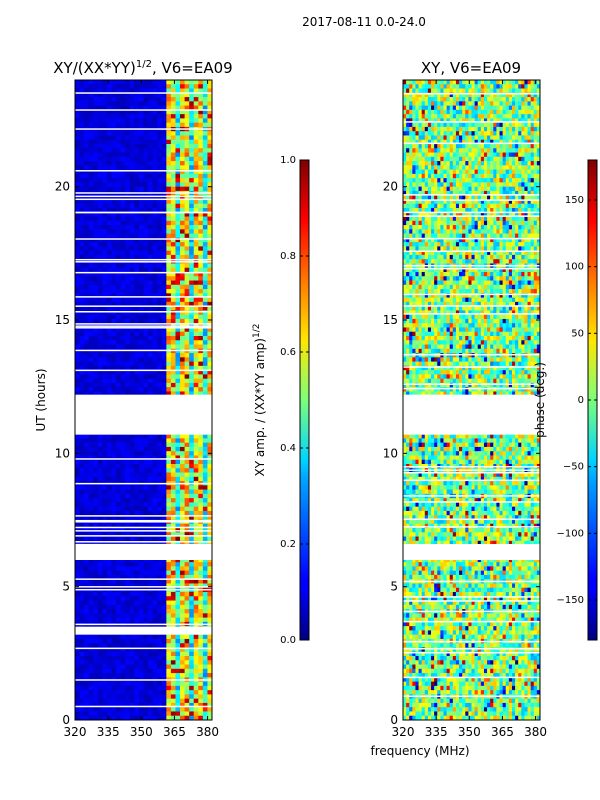 Image resolution: width=600 pixels, height=800 pixels. Describe the element at coordinates (41, 399) in the screenshot. I see `left-ylabel: UT (hours)` at that location.